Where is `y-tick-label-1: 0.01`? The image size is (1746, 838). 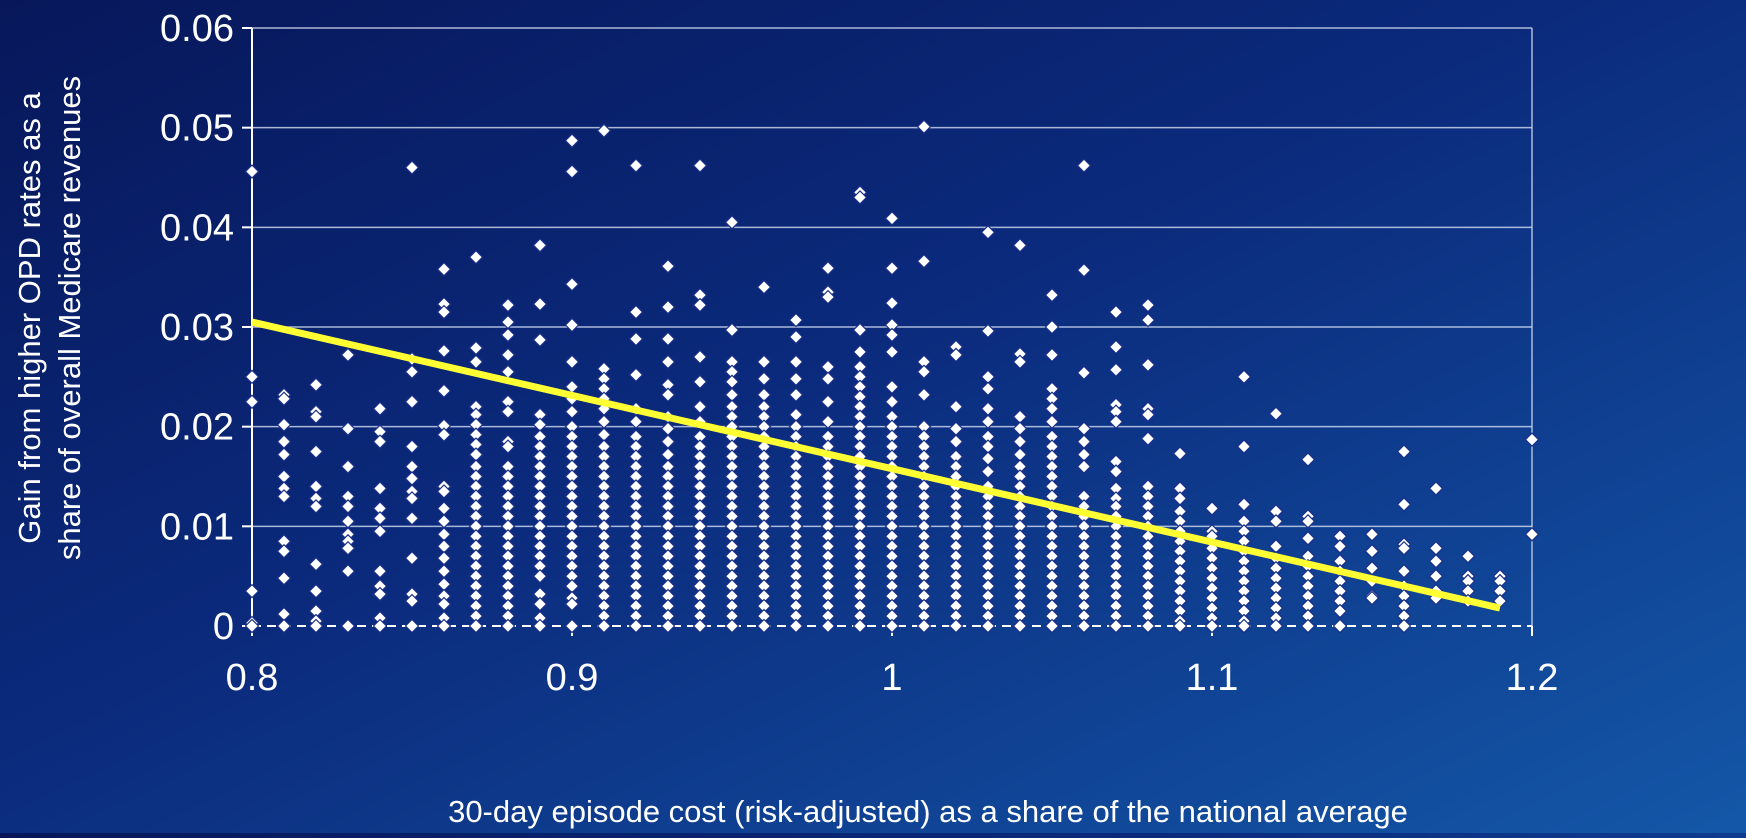
y-tick-label-1: 0.01 is located at coordinates (197, 527).